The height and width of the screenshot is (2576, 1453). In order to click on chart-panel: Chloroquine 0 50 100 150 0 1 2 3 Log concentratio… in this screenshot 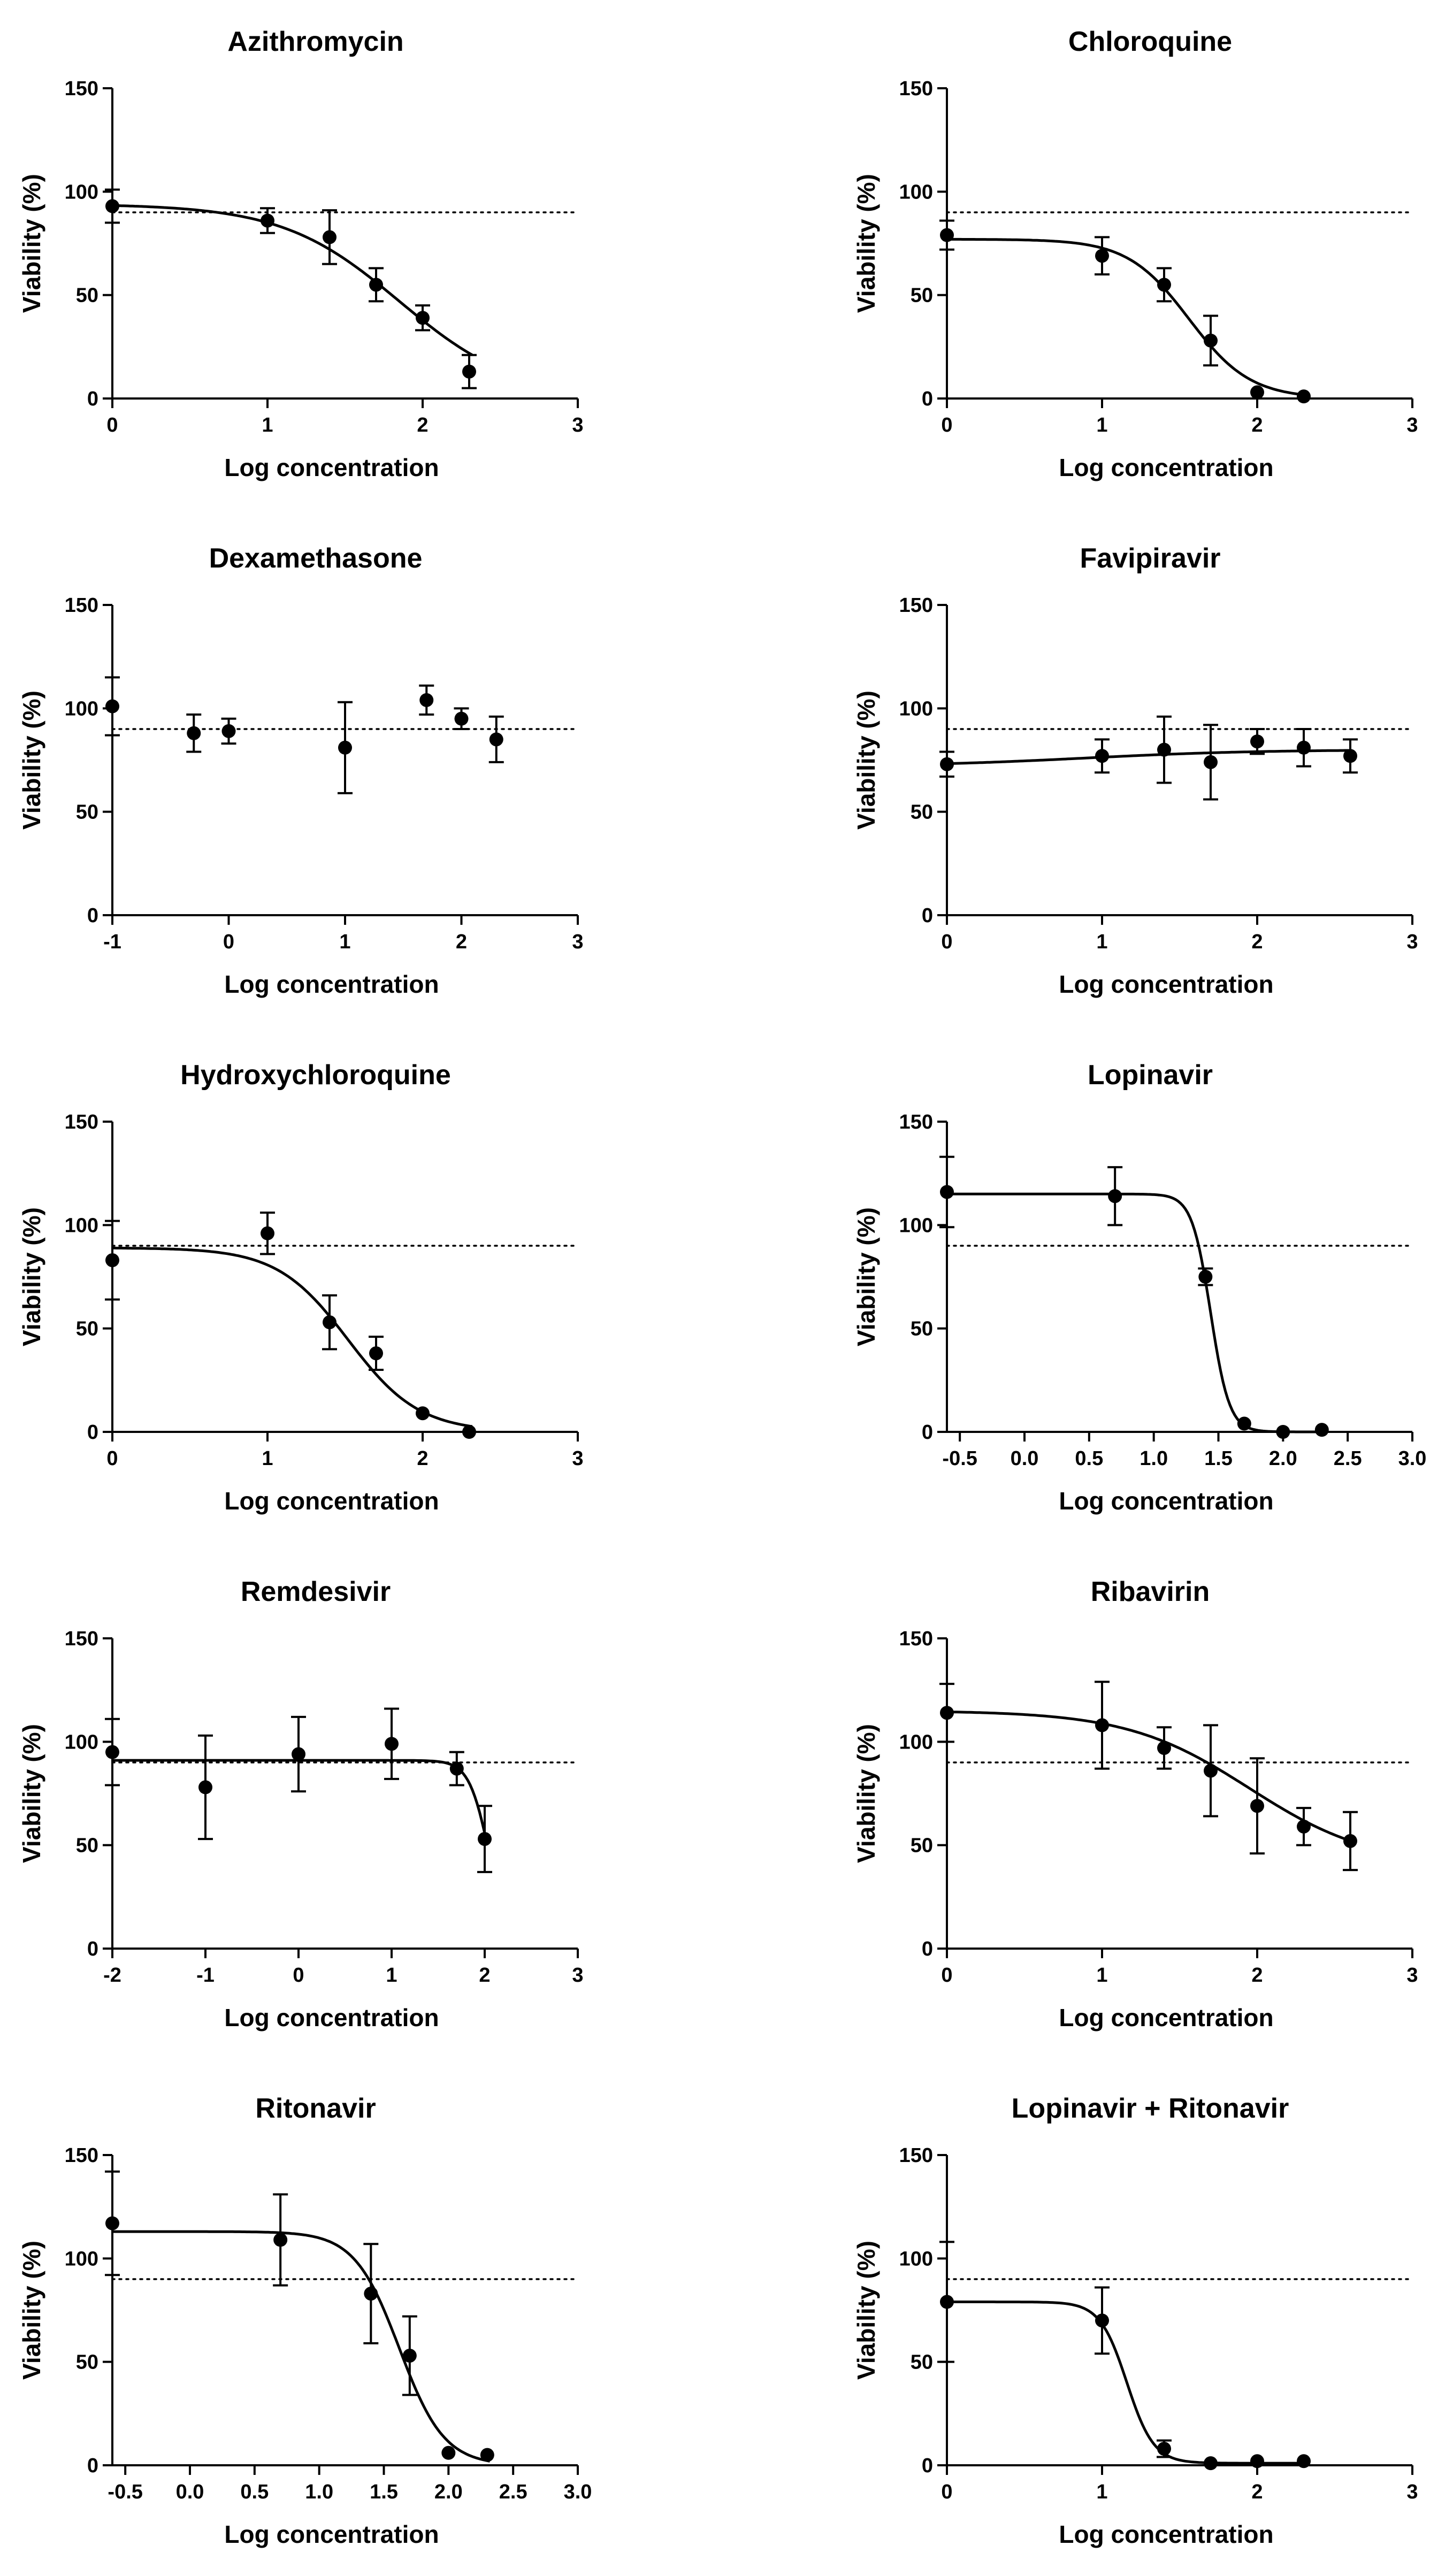, I will do `click(1135, 253)`.